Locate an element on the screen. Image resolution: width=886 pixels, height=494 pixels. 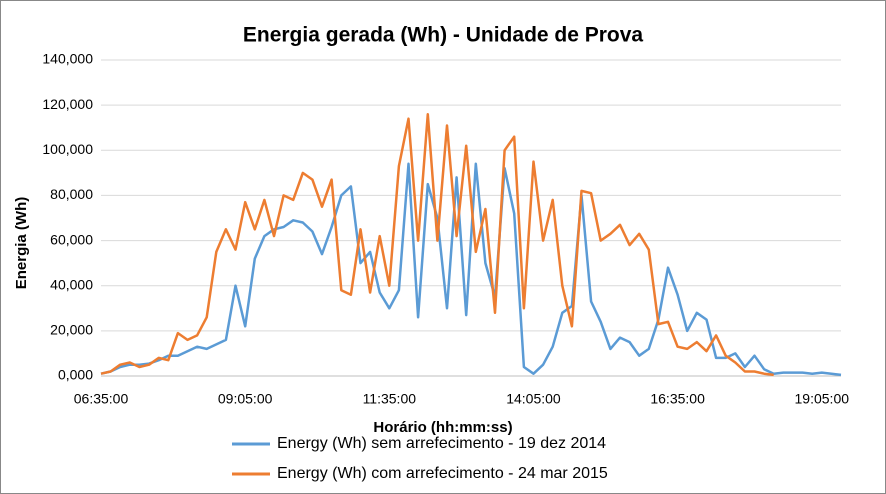
y-tick-label: 60,000 is located at coordinates (71, 239).